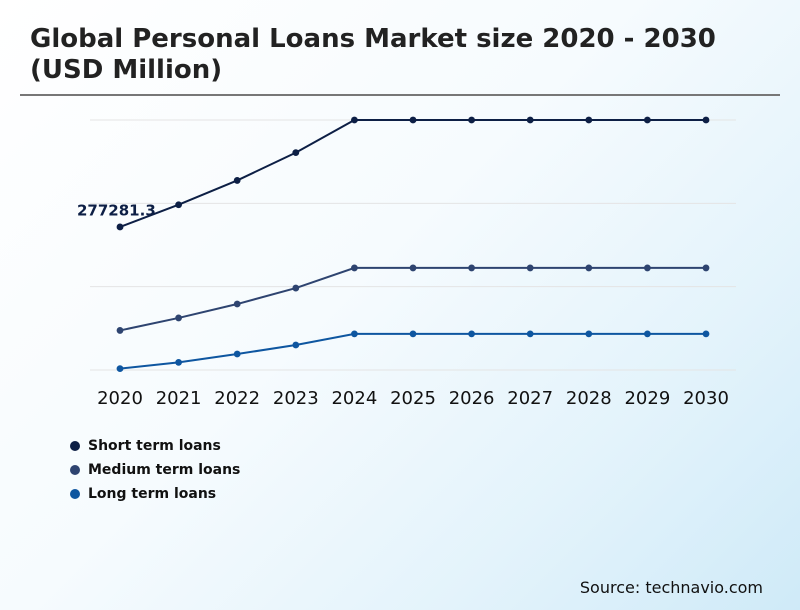 The width and height of the screenshot is (800, 610). What do you see at coordinates (179, 398) in the screenshot?
I see `x-tick-label: 2021` at bounding box center [179, 398].